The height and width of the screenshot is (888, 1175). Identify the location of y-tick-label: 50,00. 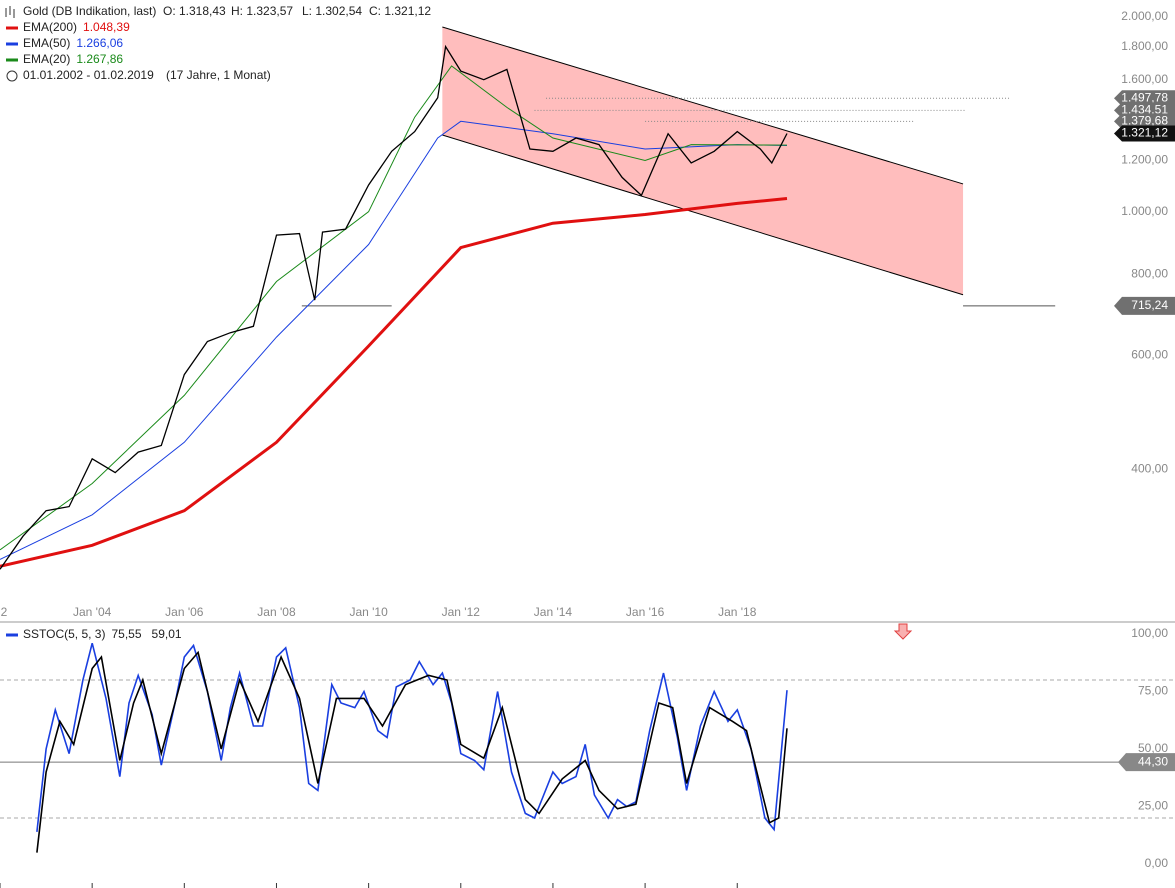
(1153, 748).